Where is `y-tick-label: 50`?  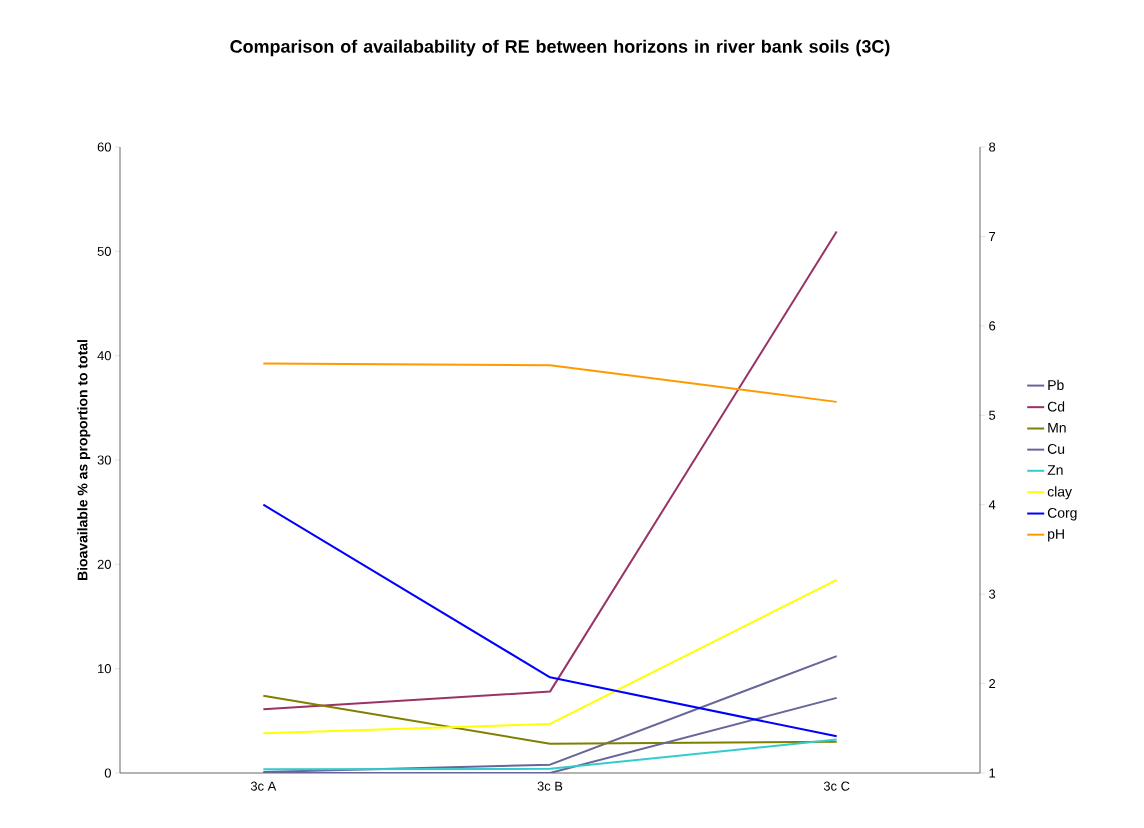
y-tick-label: 50 is located at coordinates (104, 251).